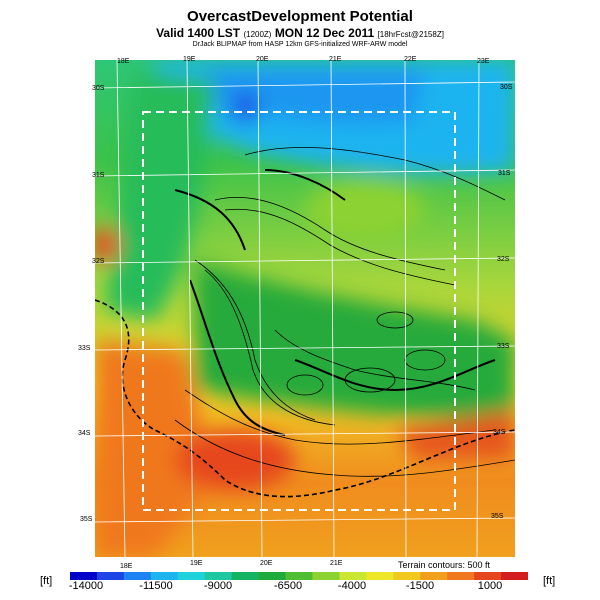 The image size is (600, 600). What do you see at coordinates (123, 61) in the screenshot?
I see `lon-label-top: 18E` at bounding box center [123, 61].